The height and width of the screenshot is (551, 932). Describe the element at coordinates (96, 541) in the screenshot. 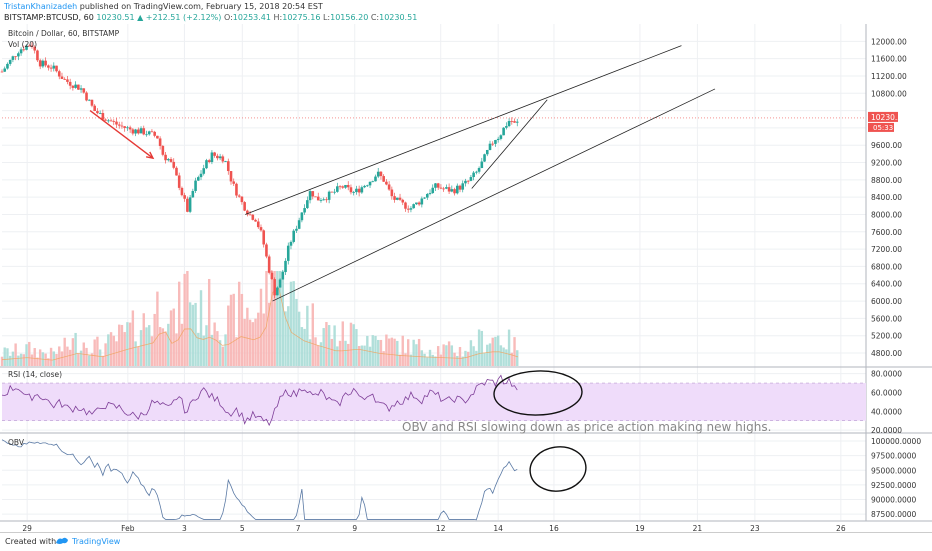

I see `tradingview-brand: TradingView` at that location.